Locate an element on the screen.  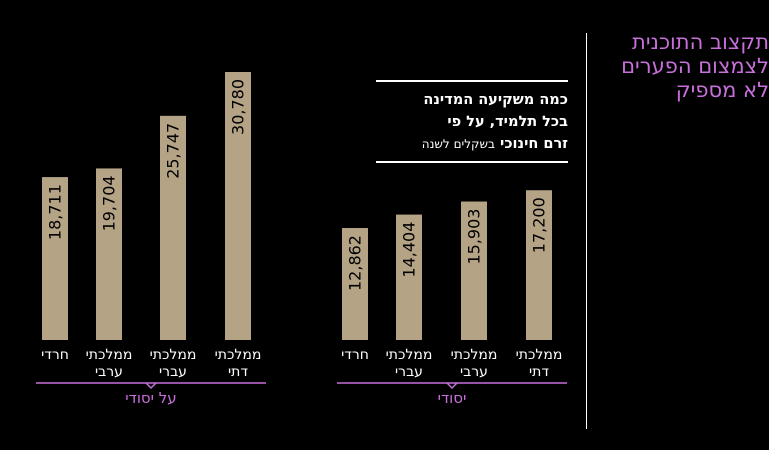
upper-secondary-category-label: עברי is located at coordinates (173, 372).